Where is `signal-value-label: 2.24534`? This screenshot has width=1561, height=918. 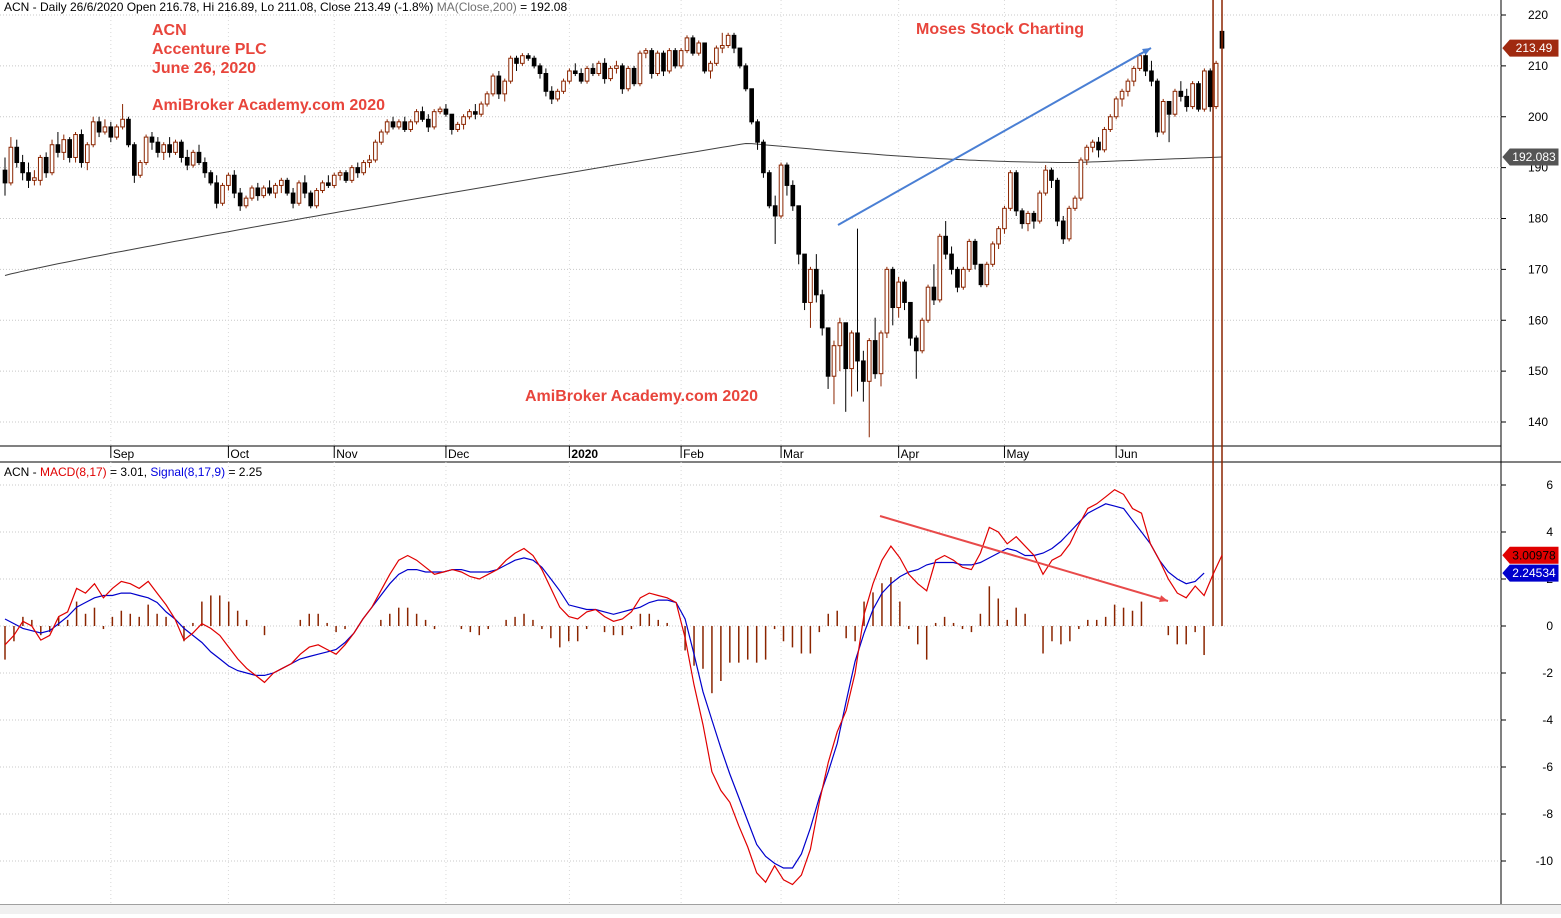 signal-value-label: 2.24534 is located at coordinates (1534, 573).